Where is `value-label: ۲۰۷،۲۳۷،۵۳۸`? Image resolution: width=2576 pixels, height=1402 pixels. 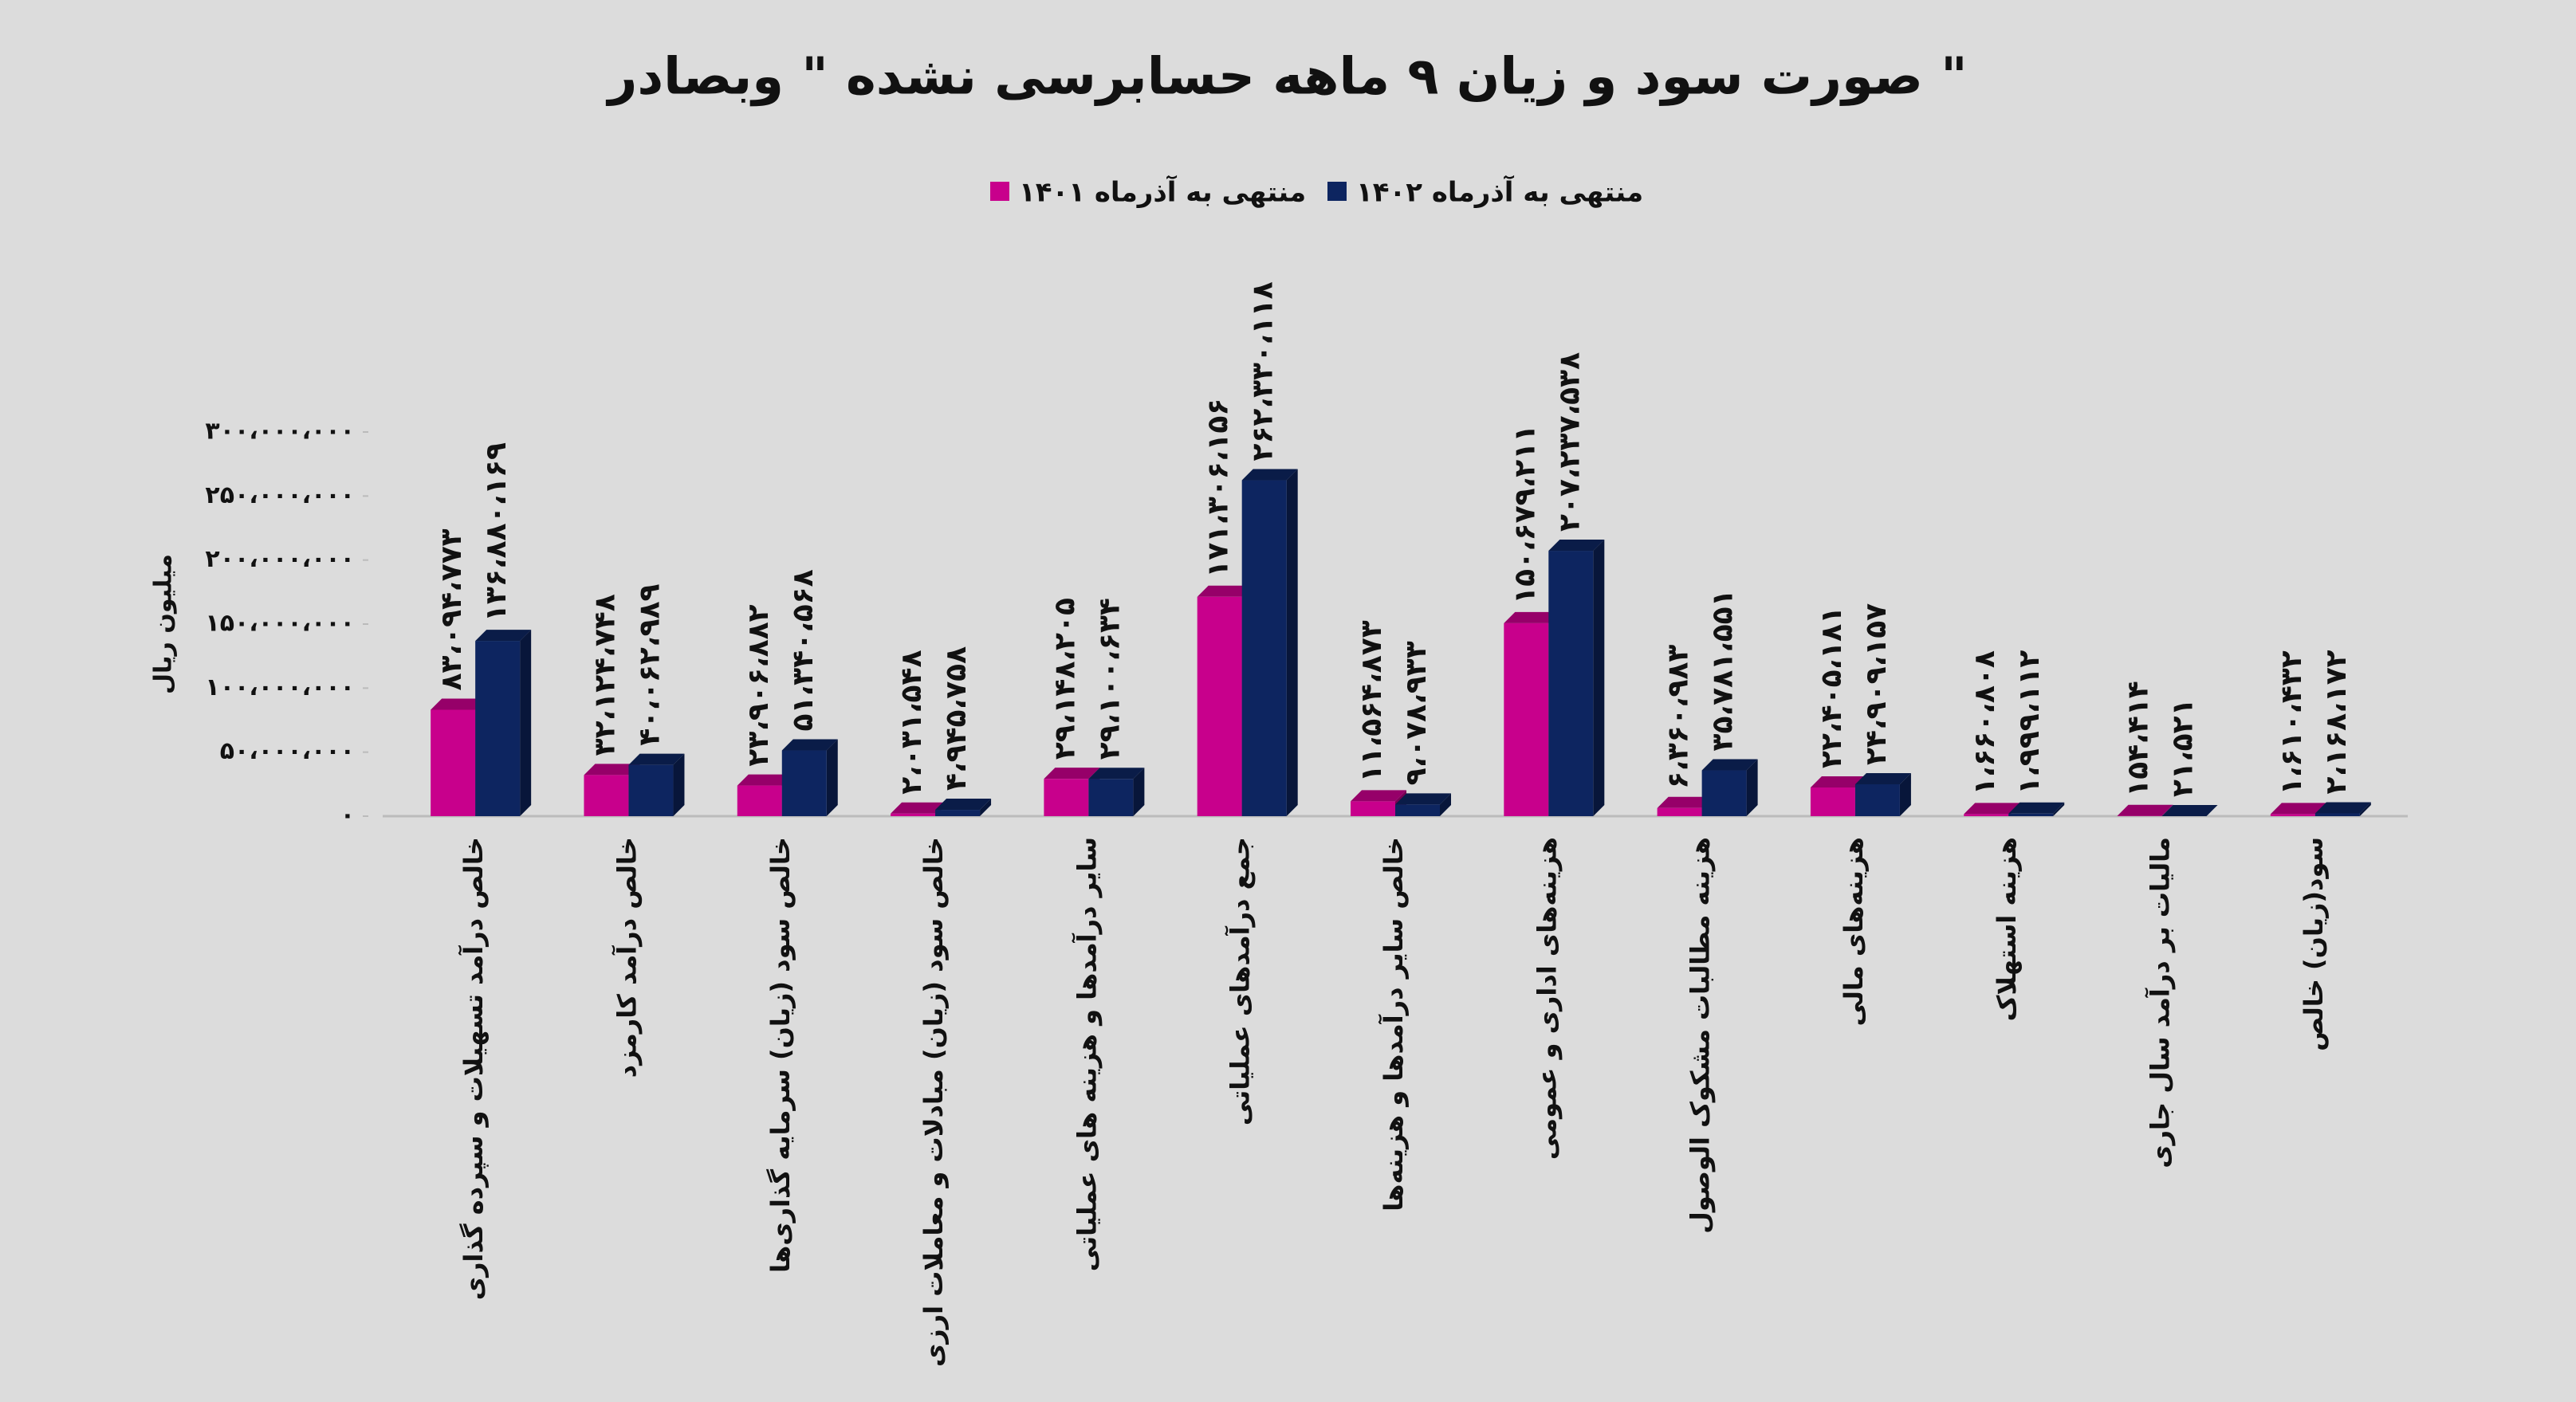 value-label: ۲۰۷،۲۳۷،۵۳۸ is located at coordinates (1570, 442).